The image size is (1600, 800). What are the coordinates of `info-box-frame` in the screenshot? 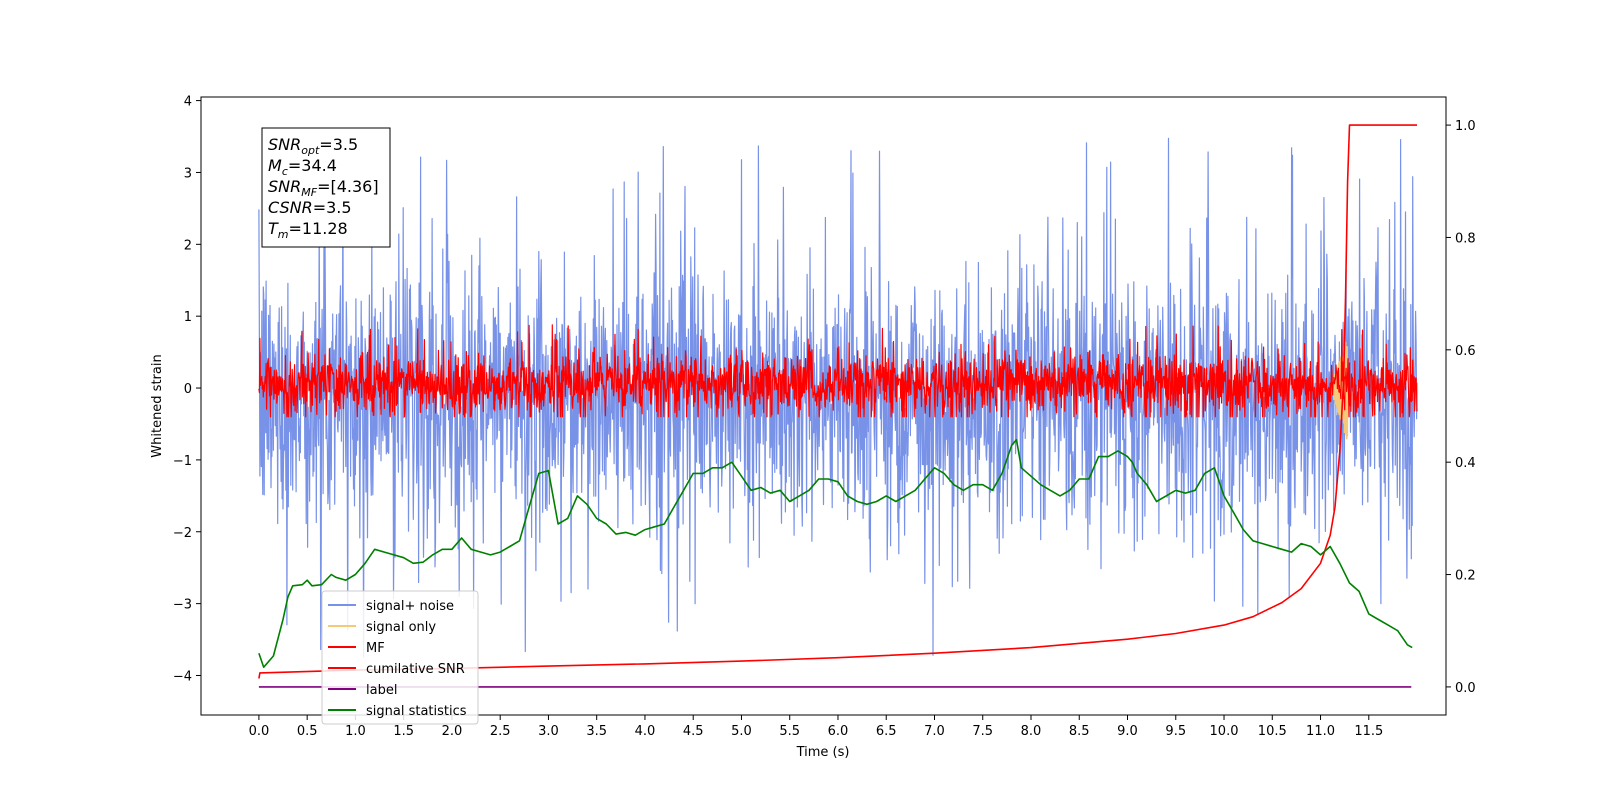 It's located at (326, 187).